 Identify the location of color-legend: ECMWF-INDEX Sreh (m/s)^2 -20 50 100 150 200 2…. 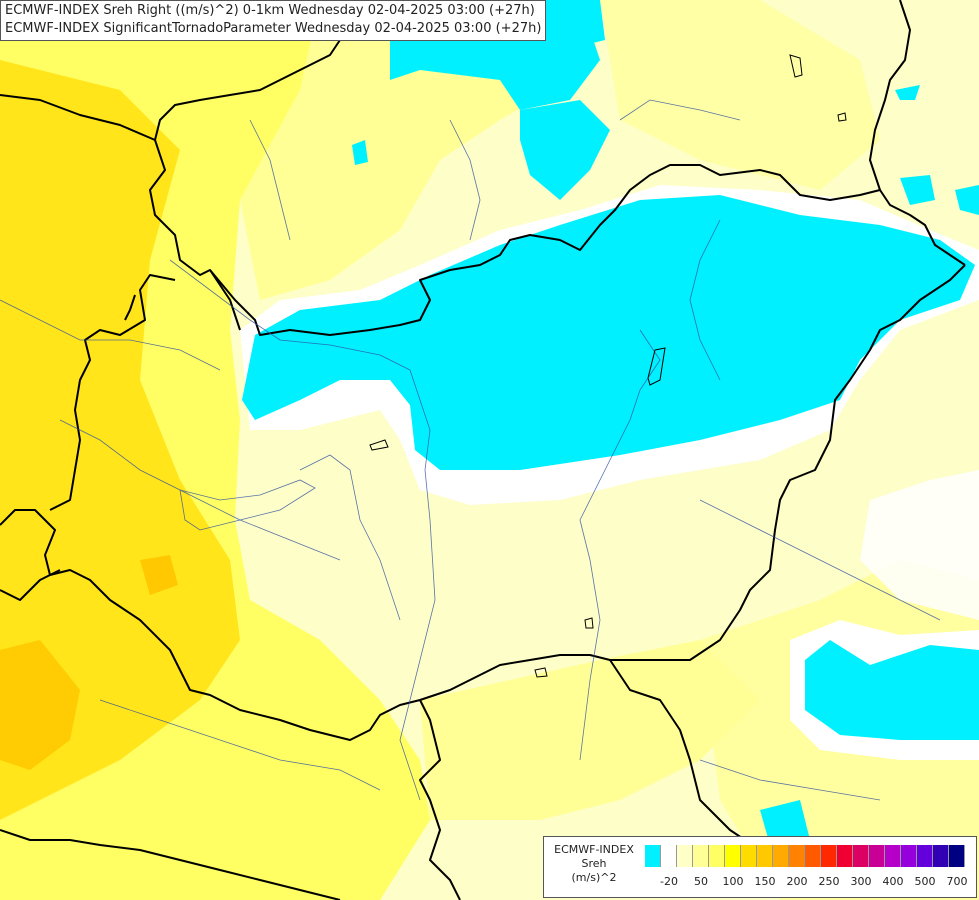
(760, 867).